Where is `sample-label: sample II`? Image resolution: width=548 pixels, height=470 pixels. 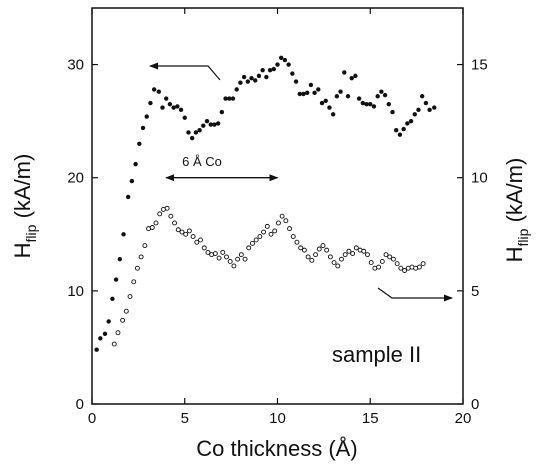 sample-label: sample II is located at coordinates (376, 354).